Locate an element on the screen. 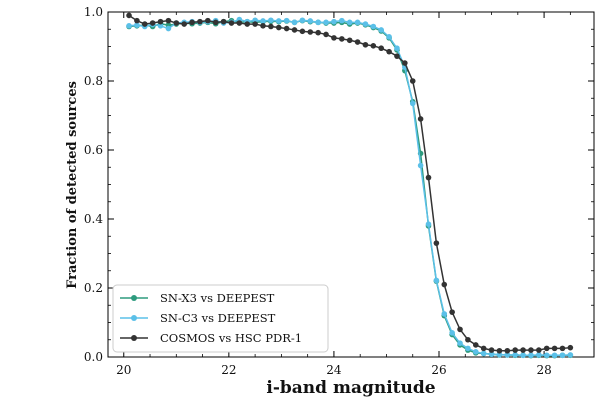  y-tick-label: 1.0 is located at coordinates (93, 12).